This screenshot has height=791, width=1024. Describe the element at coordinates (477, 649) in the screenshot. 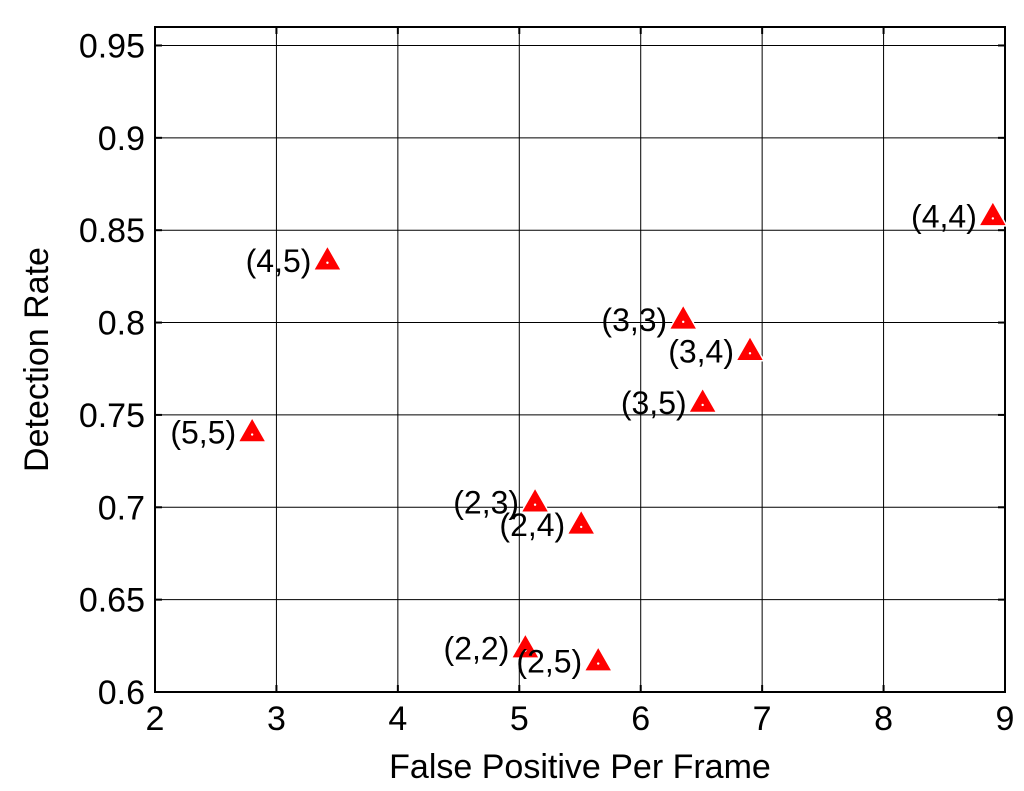

I see `point-label: (2,2)` at that location.